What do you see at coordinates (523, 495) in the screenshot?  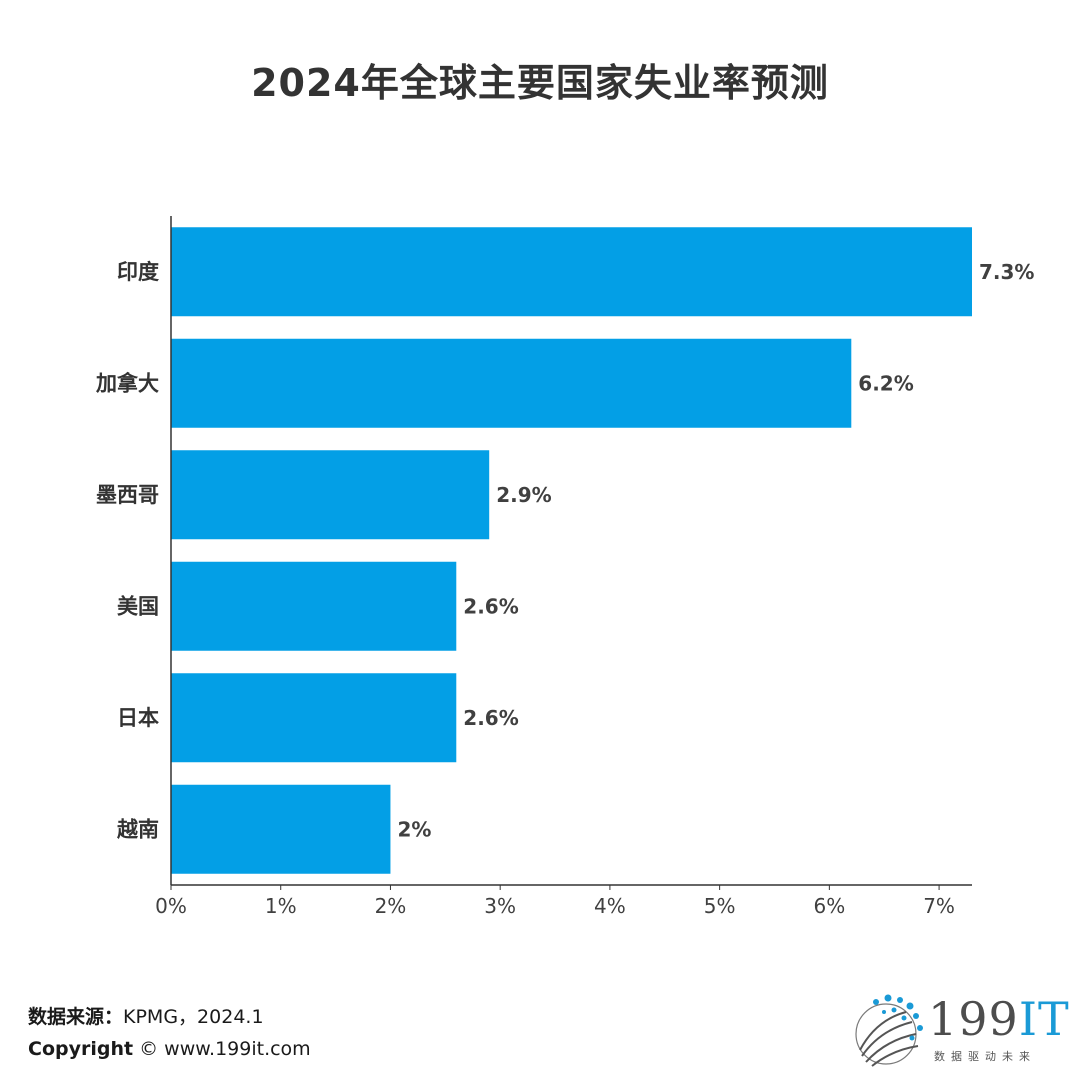 I see `value-label-2: 2.9%` at bounding box center [523, 495].